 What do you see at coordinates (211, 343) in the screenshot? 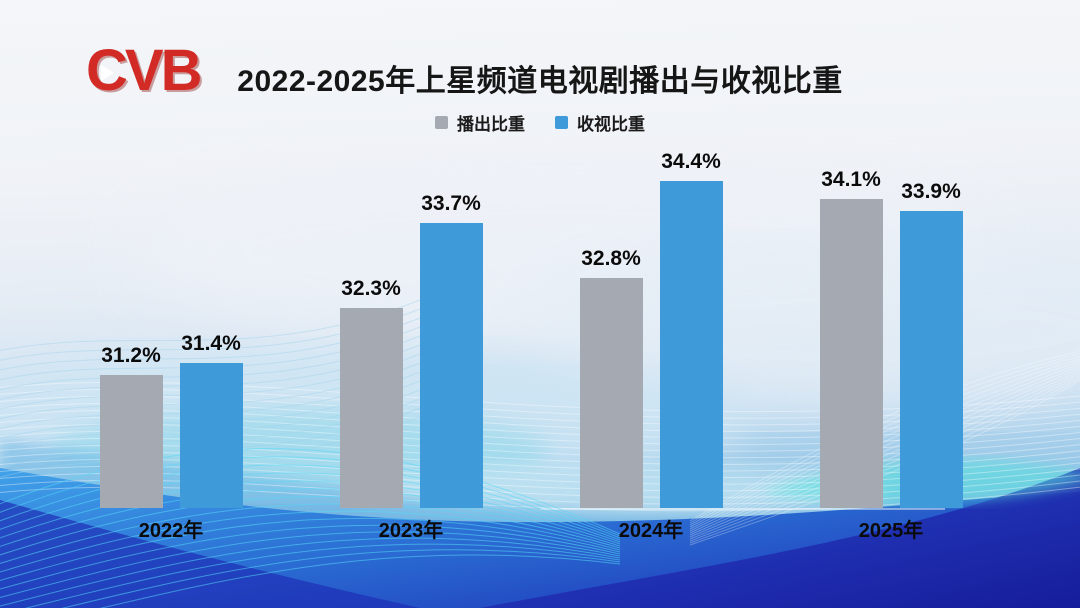
I see `bar-value-label: 31.4%` at bounding box center [211, 343].